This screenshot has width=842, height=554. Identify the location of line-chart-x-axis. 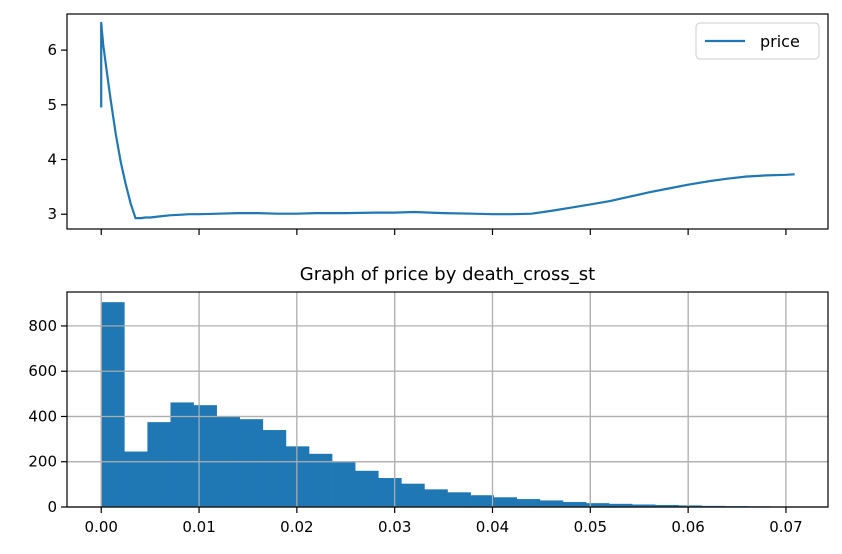
(443, 232).